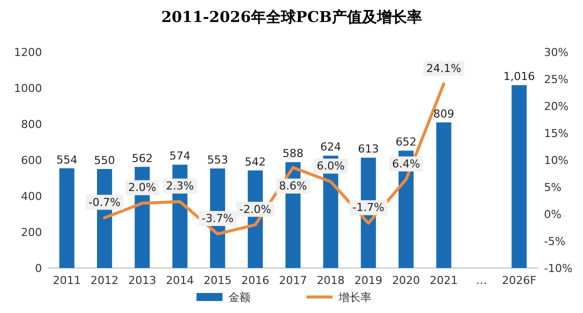 This screenshot has height=313, width=583. I want to click on y-tick-label: 800, so click(31, 124).